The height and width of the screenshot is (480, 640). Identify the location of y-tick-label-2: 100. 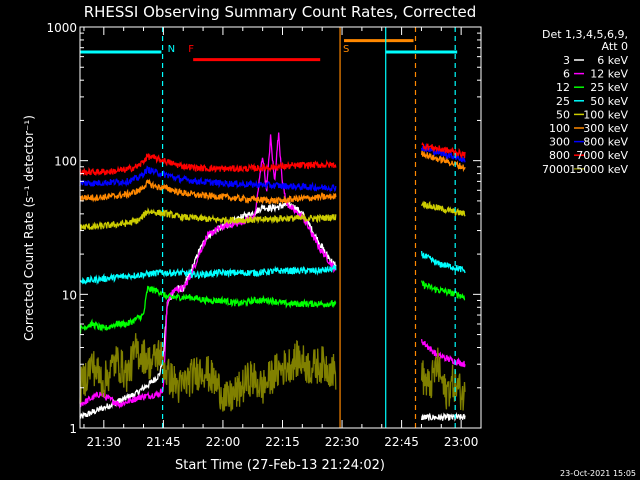
(65, 162).